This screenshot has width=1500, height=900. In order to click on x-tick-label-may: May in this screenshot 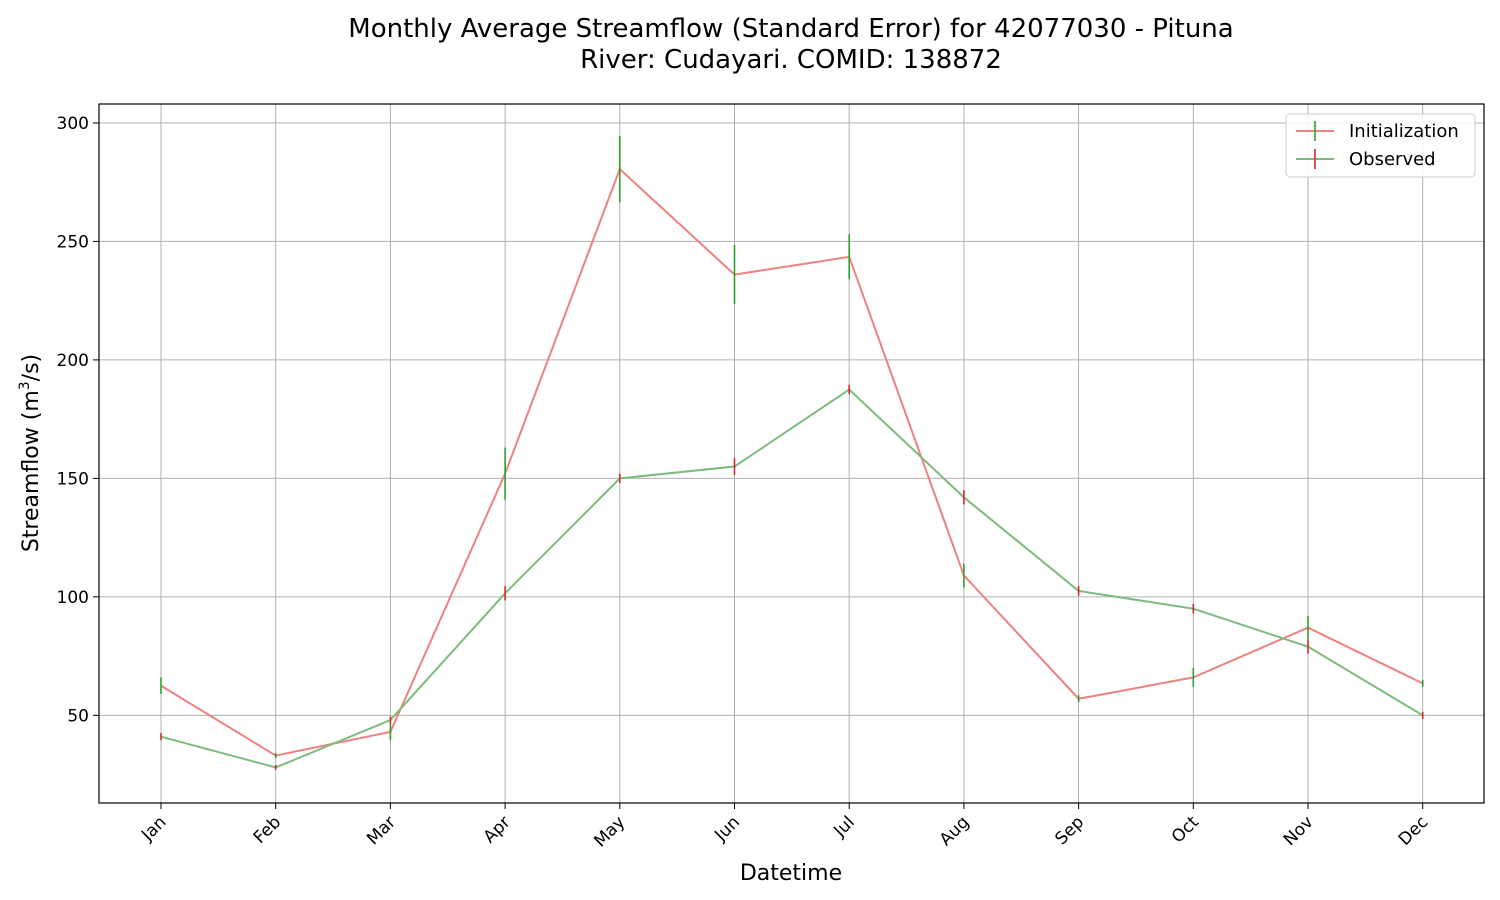, I will do `click(609, 831)`.